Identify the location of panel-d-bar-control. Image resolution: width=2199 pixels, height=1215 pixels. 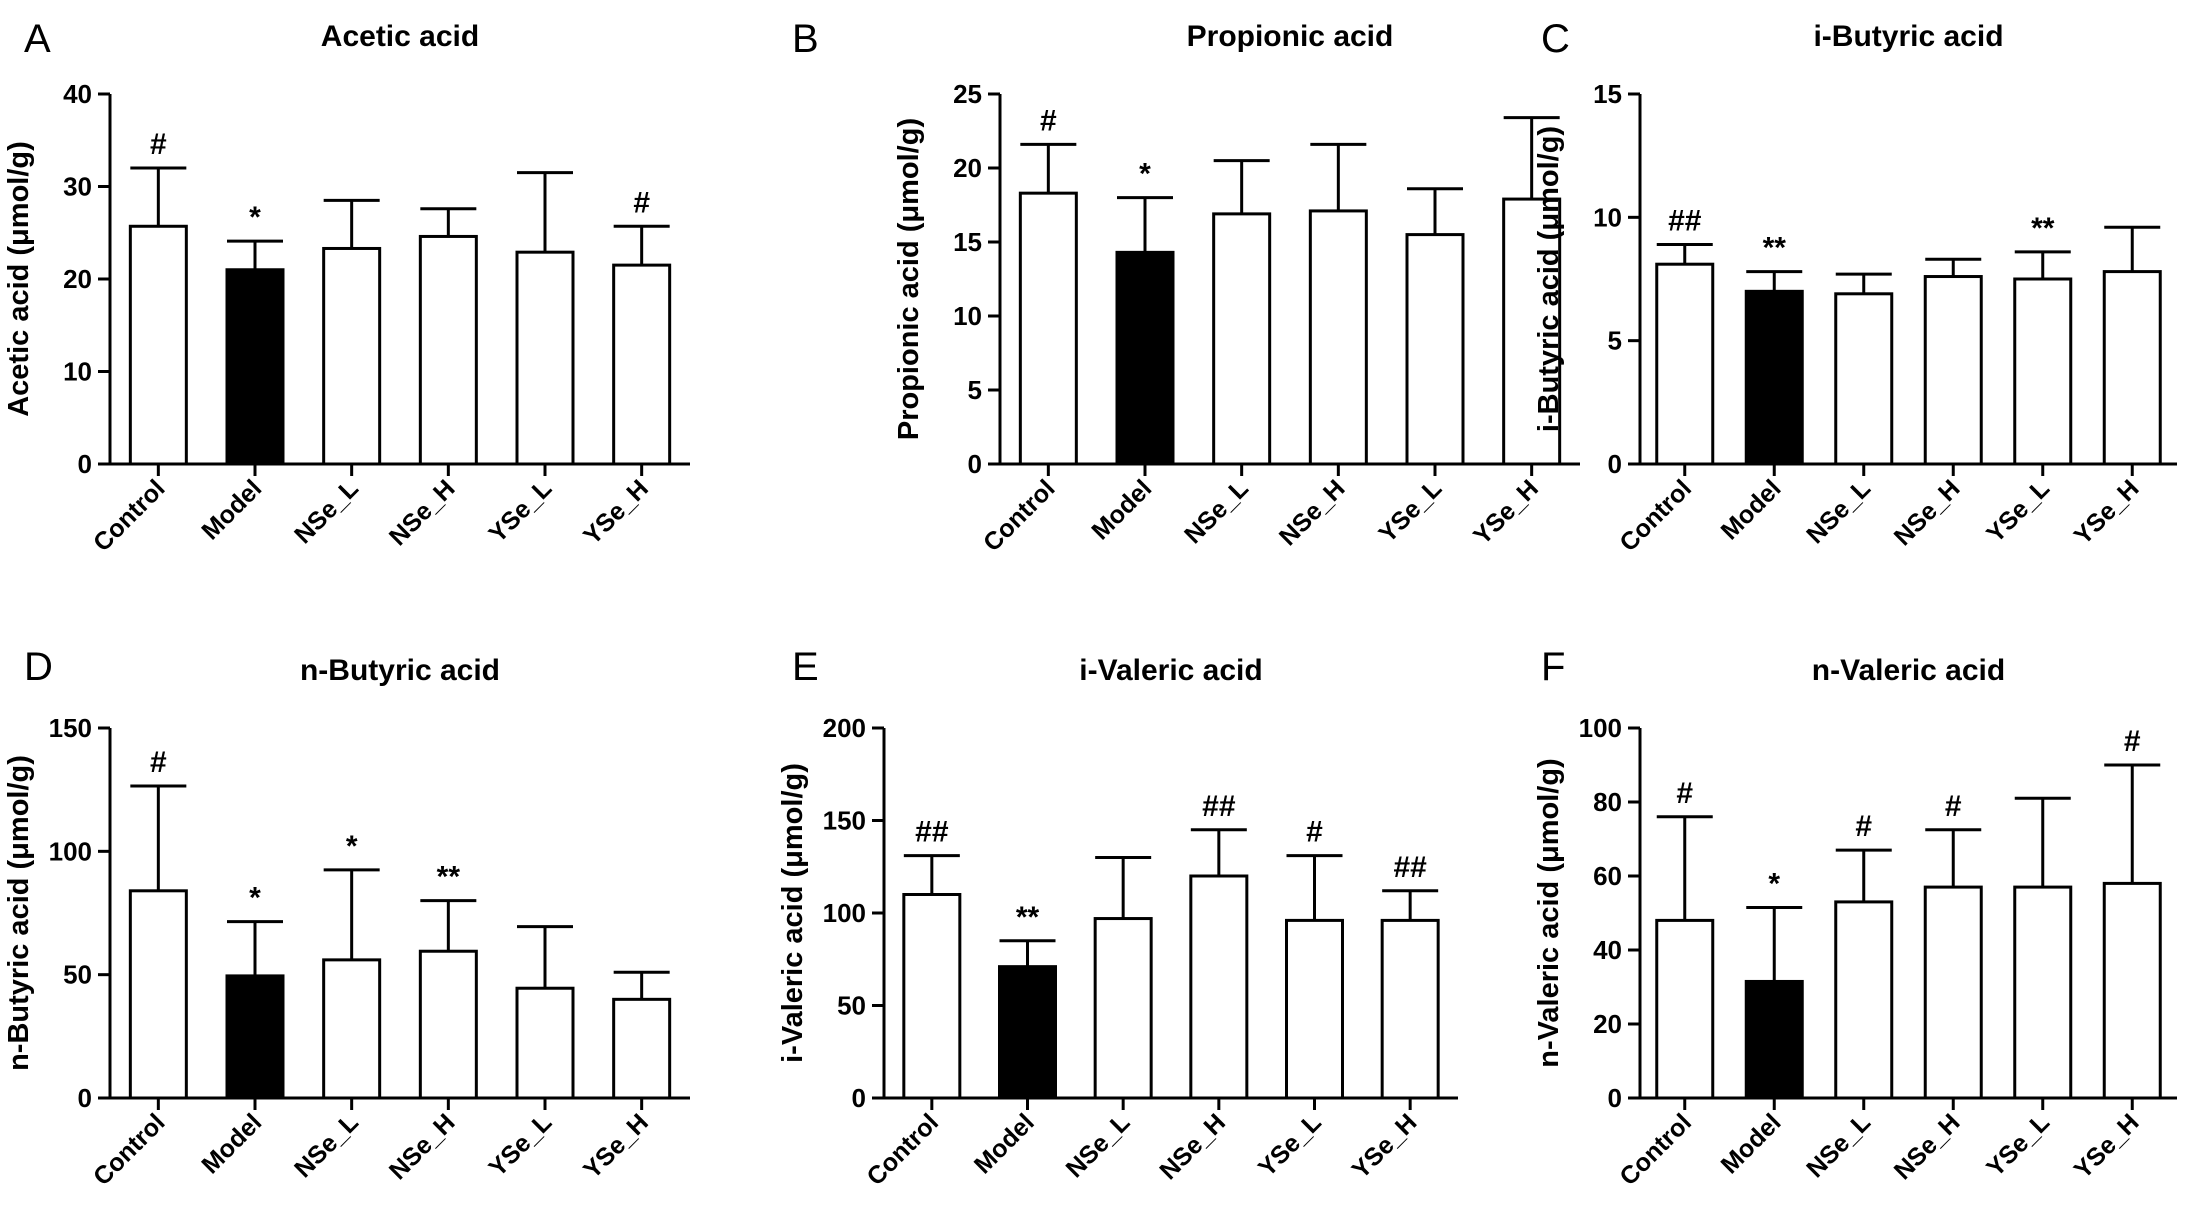
(158, 994).